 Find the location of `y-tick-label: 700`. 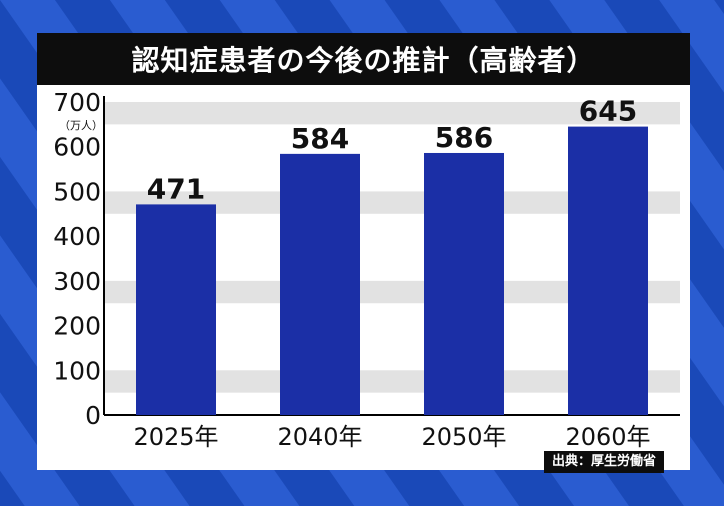

y-tick-label: 700 is located at coordinates (77, 102).